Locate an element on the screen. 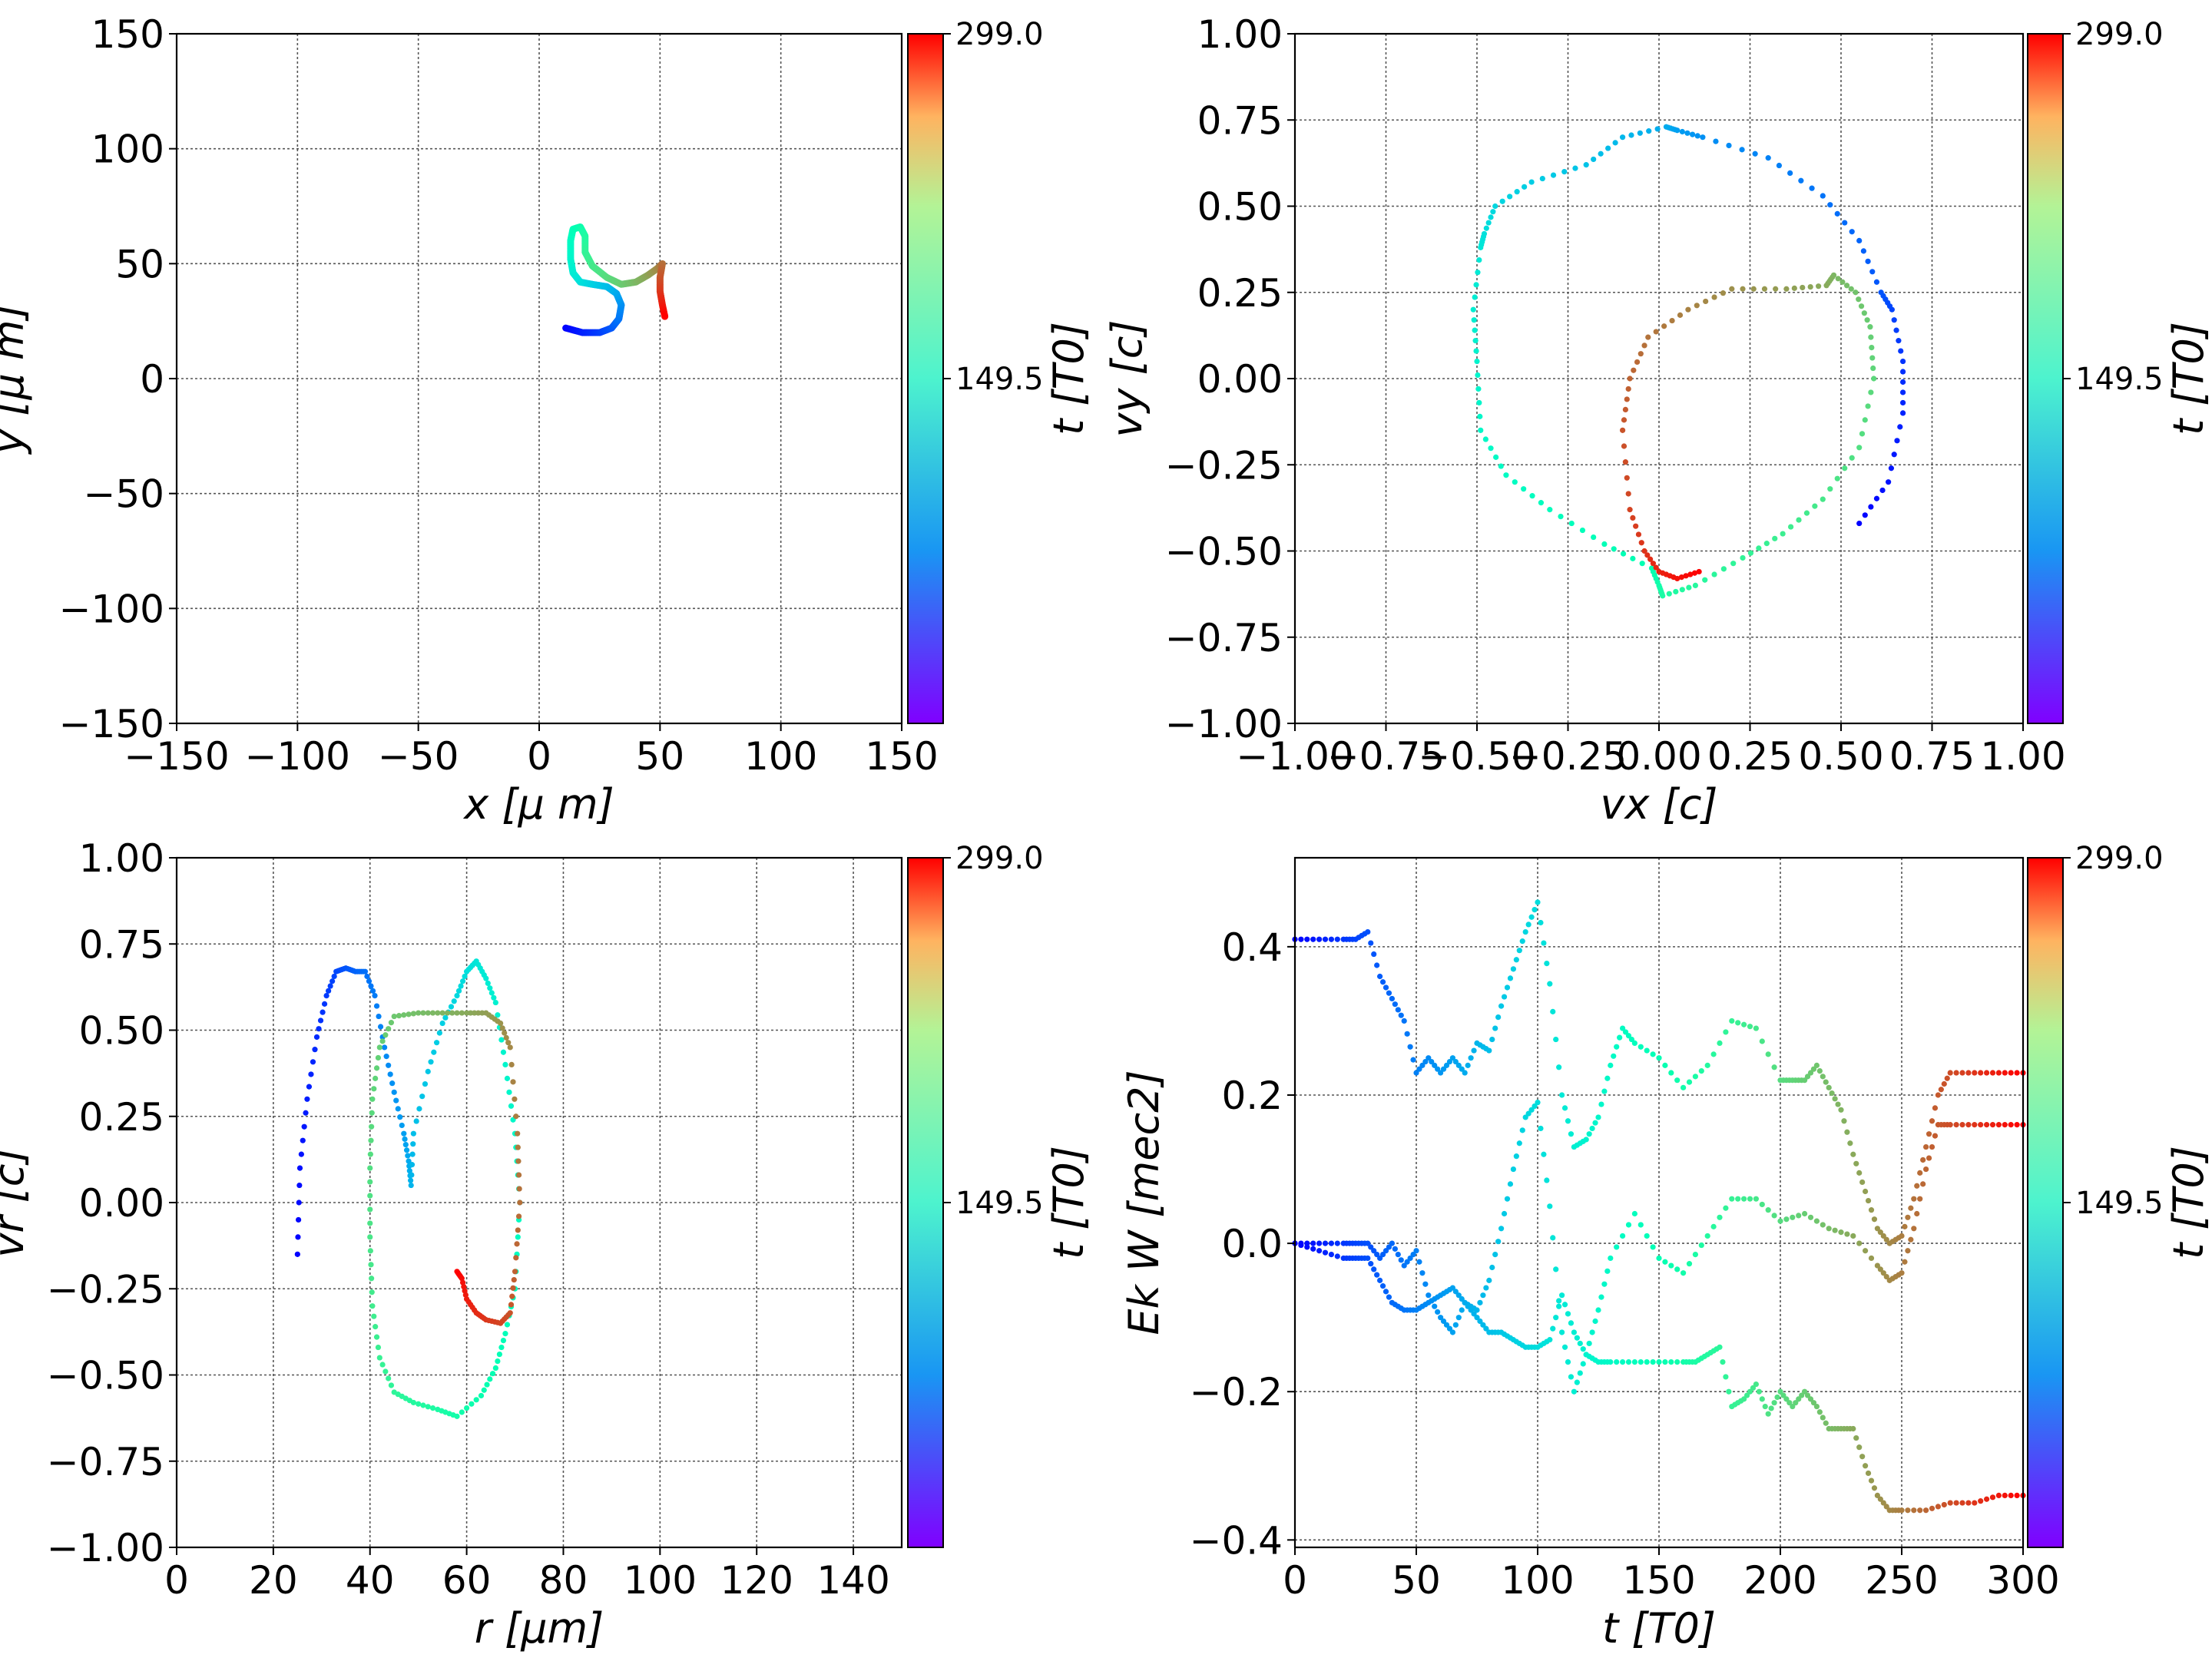 The image size is (2212, 1671). y-tick-label: −0.2 is located at coordinates (1236, 1392).